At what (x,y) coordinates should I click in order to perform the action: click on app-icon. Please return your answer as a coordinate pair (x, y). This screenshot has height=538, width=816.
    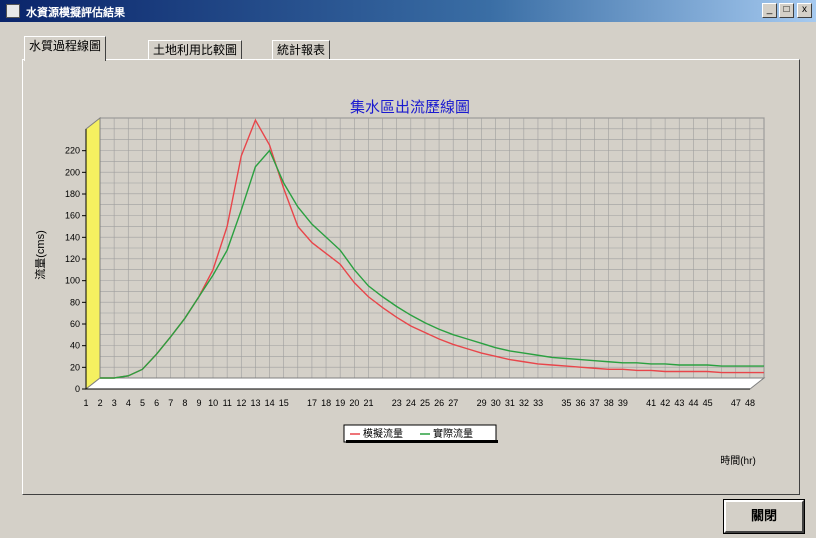
    Looking at the image, I should click on (13, 11).